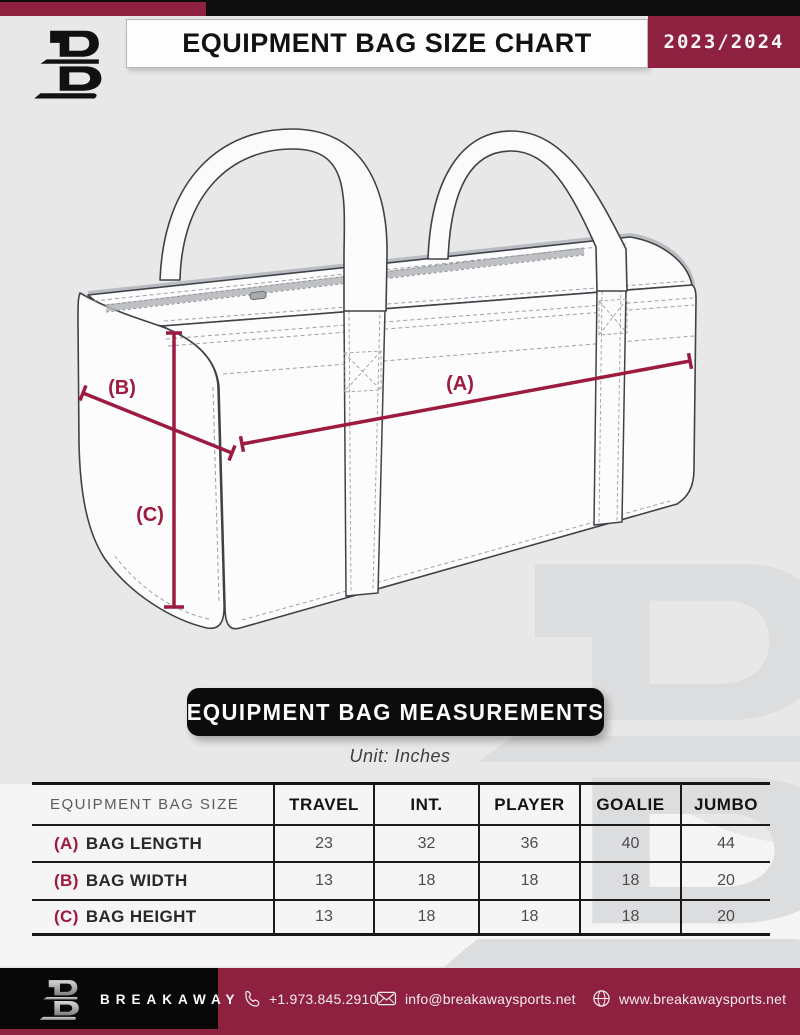  What do you see at coordinates (136, 880) in the screenshot?
I see `row-label-text: BAG WIDTH` at bounding box center [136, 880].